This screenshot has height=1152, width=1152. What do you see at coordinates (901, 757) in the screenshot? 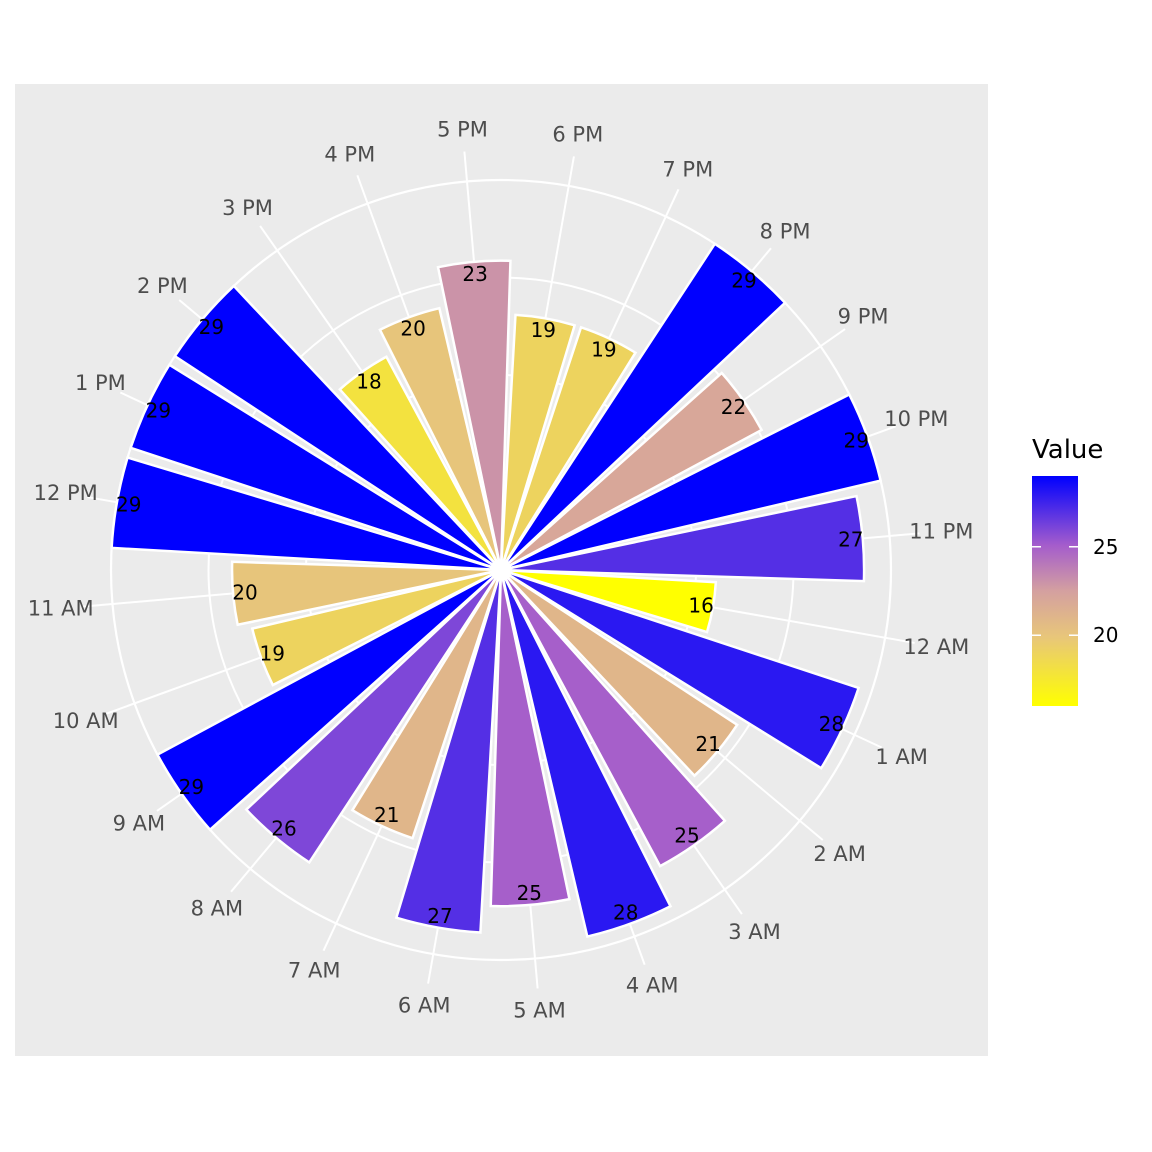
I see `tick-label: 1 AM` at bounding box center [901, 757].